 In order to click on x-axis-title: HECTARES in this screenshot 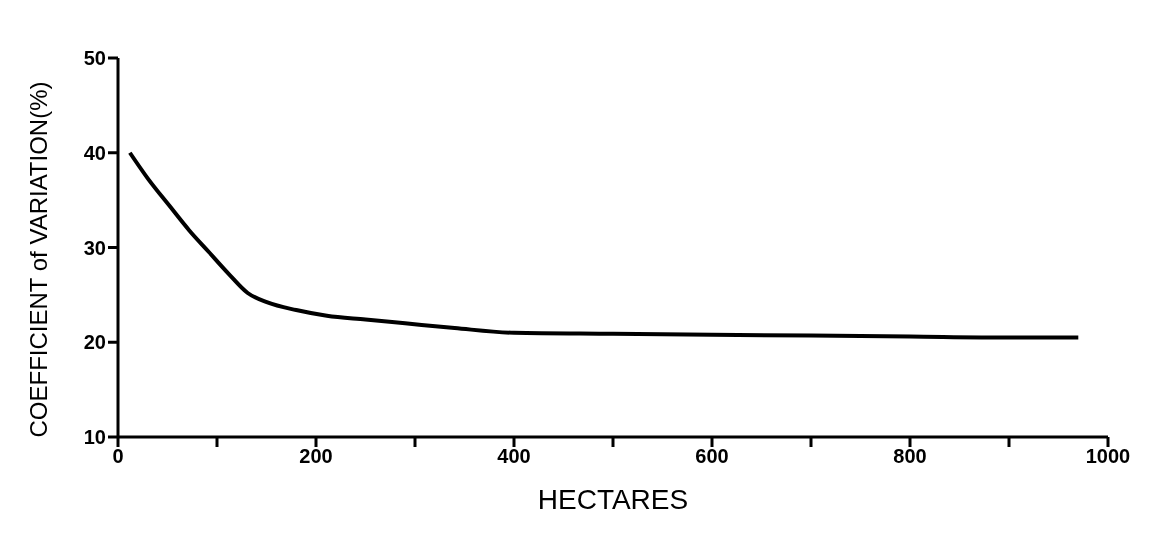, I will do `click(613, 499)`.